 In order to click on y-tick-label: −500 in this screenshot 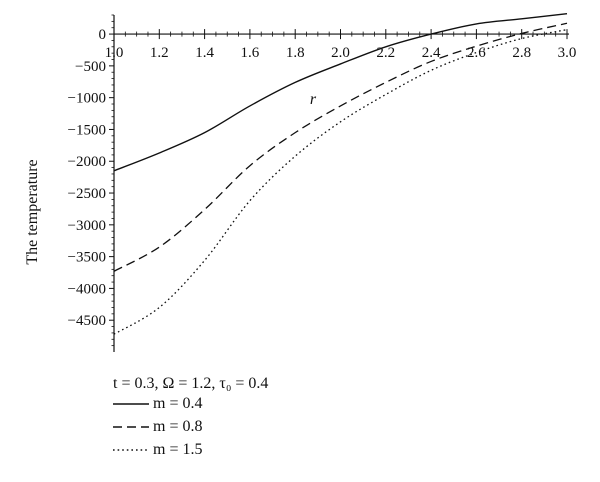, I will do `click(90, 67)`.